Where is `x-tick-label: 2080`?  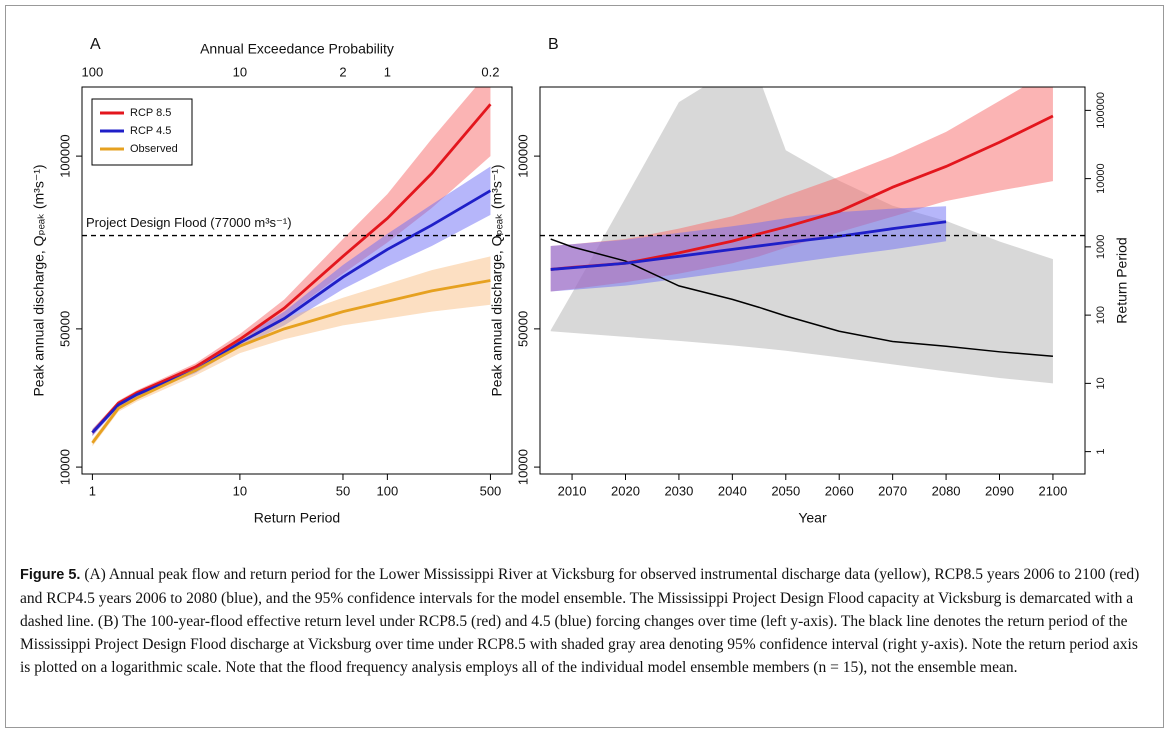
x-tick-label: 2080 is located at coordinates (946, 490).